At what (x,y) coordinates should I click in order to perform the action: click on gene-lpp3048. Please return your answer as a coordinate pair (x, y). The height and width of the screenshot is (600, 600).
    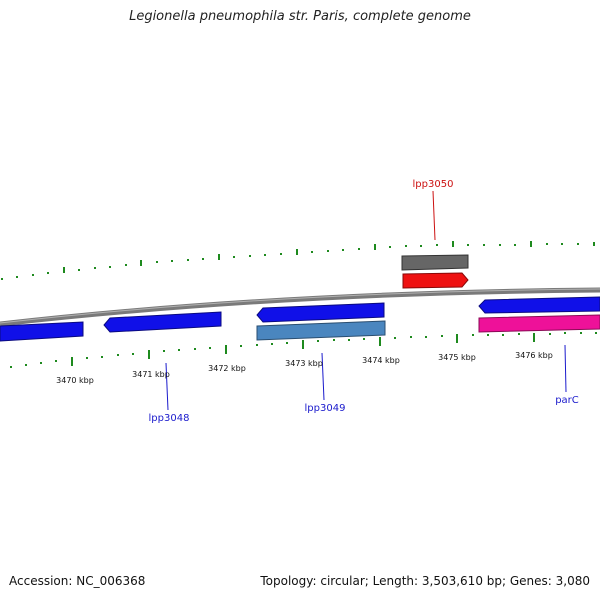
    Looking at the image, I should click on (162, 322).